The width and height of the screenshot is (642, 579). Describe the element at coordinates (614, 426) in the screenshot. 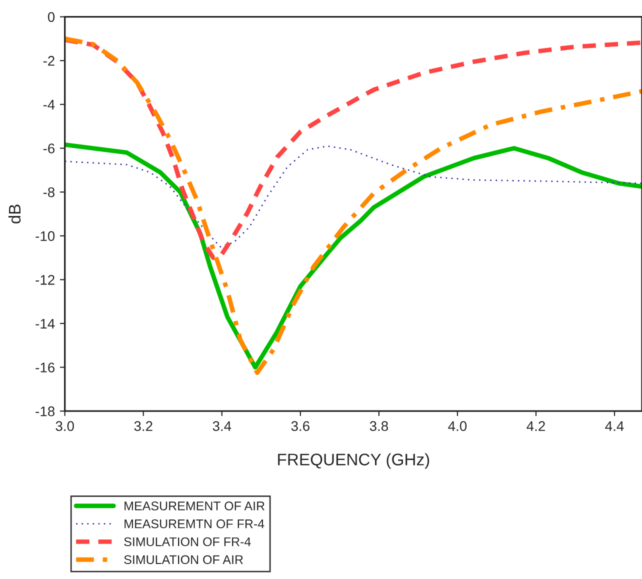

I see `x-tick-label: 4.4` at that location.